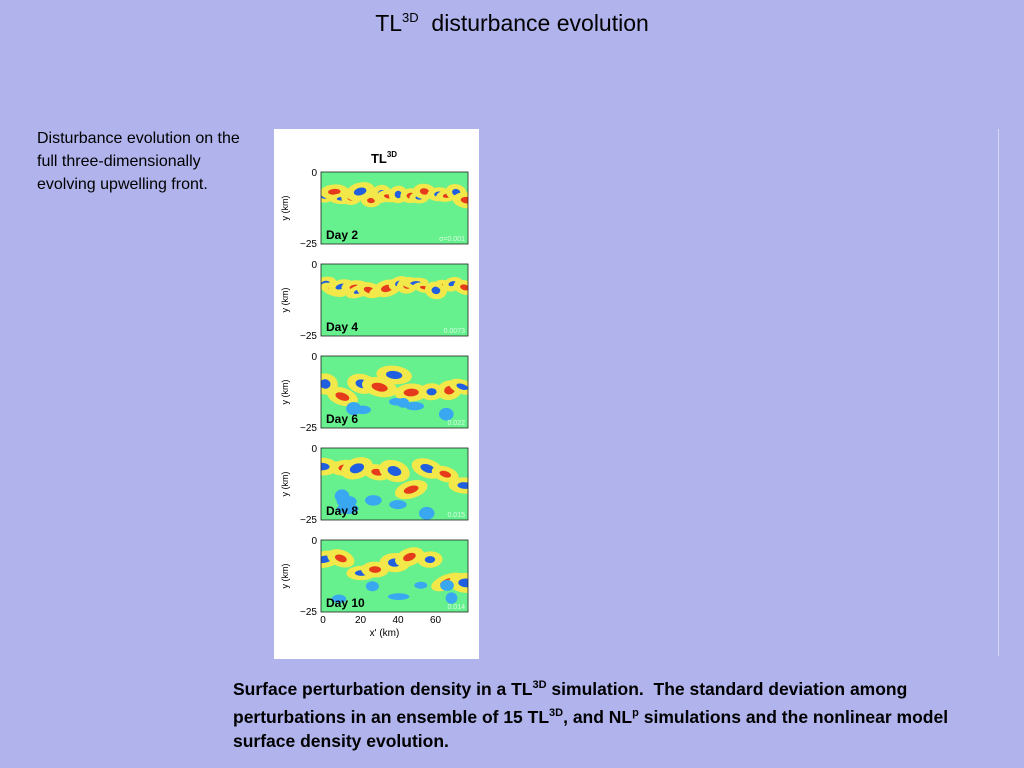 The image size is (1024, 768). I want to click on caption-sup-2: 3D, so click(556, 713).